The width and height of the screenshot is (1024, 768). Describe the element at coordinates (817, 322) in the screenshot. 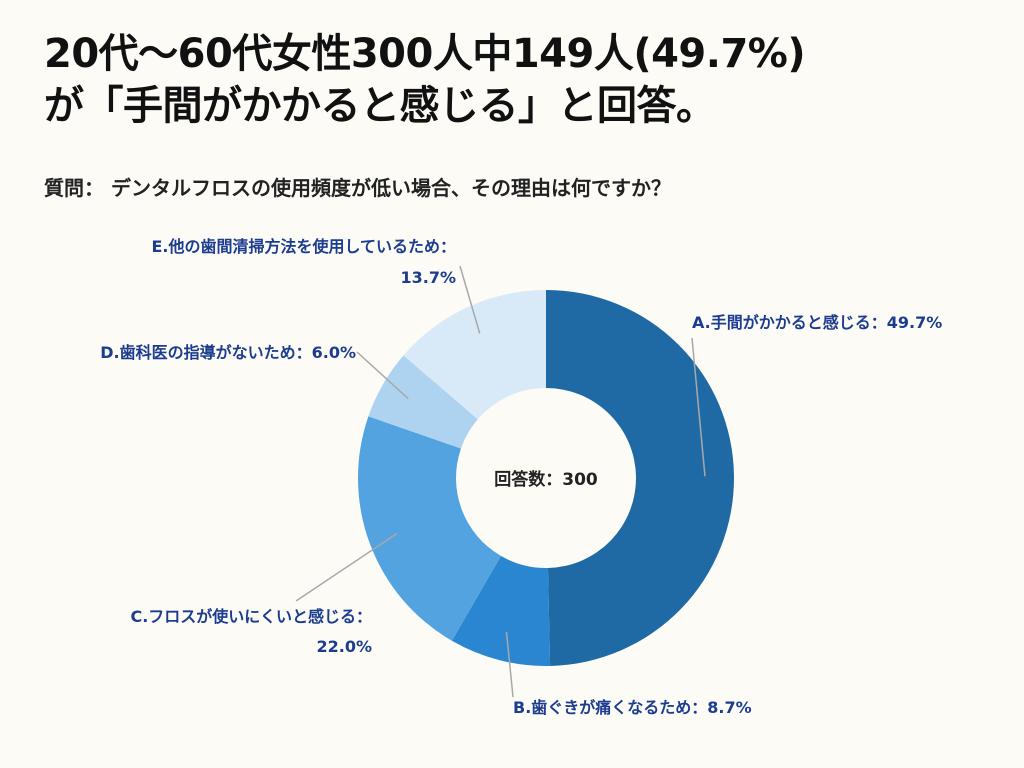

I see `slice-label-a: A.手間がかかると感じる：49.7%` at that location.